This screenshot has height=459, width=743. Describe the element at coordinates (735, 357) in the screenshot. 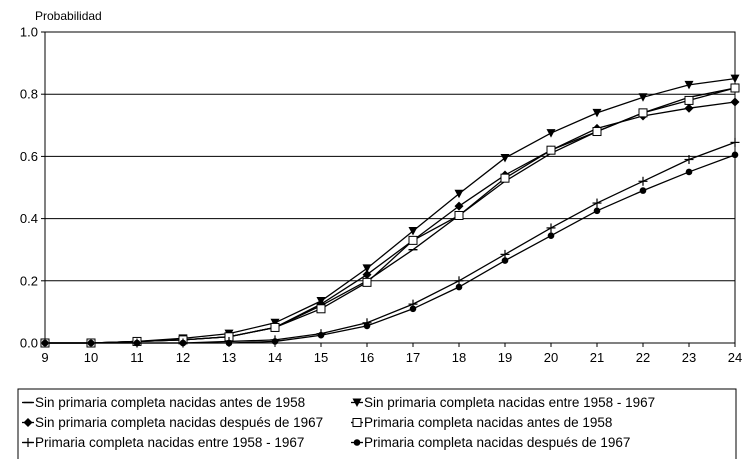

I see `x-tick-label: 24` at that location.